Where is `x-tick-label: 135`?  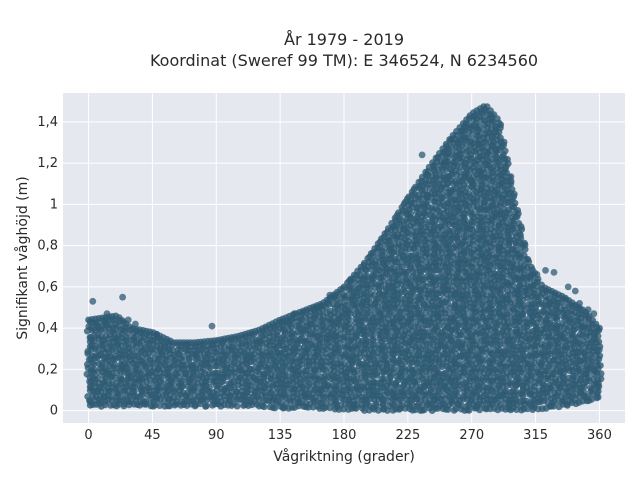 x-tick-label: 135 is located at coordinates (280, 435).